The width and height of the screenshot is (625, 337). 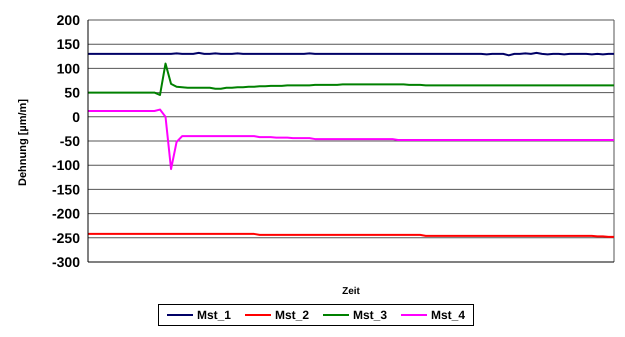 I want to click on y-tick-label: 200, so click(x=68, y=20).